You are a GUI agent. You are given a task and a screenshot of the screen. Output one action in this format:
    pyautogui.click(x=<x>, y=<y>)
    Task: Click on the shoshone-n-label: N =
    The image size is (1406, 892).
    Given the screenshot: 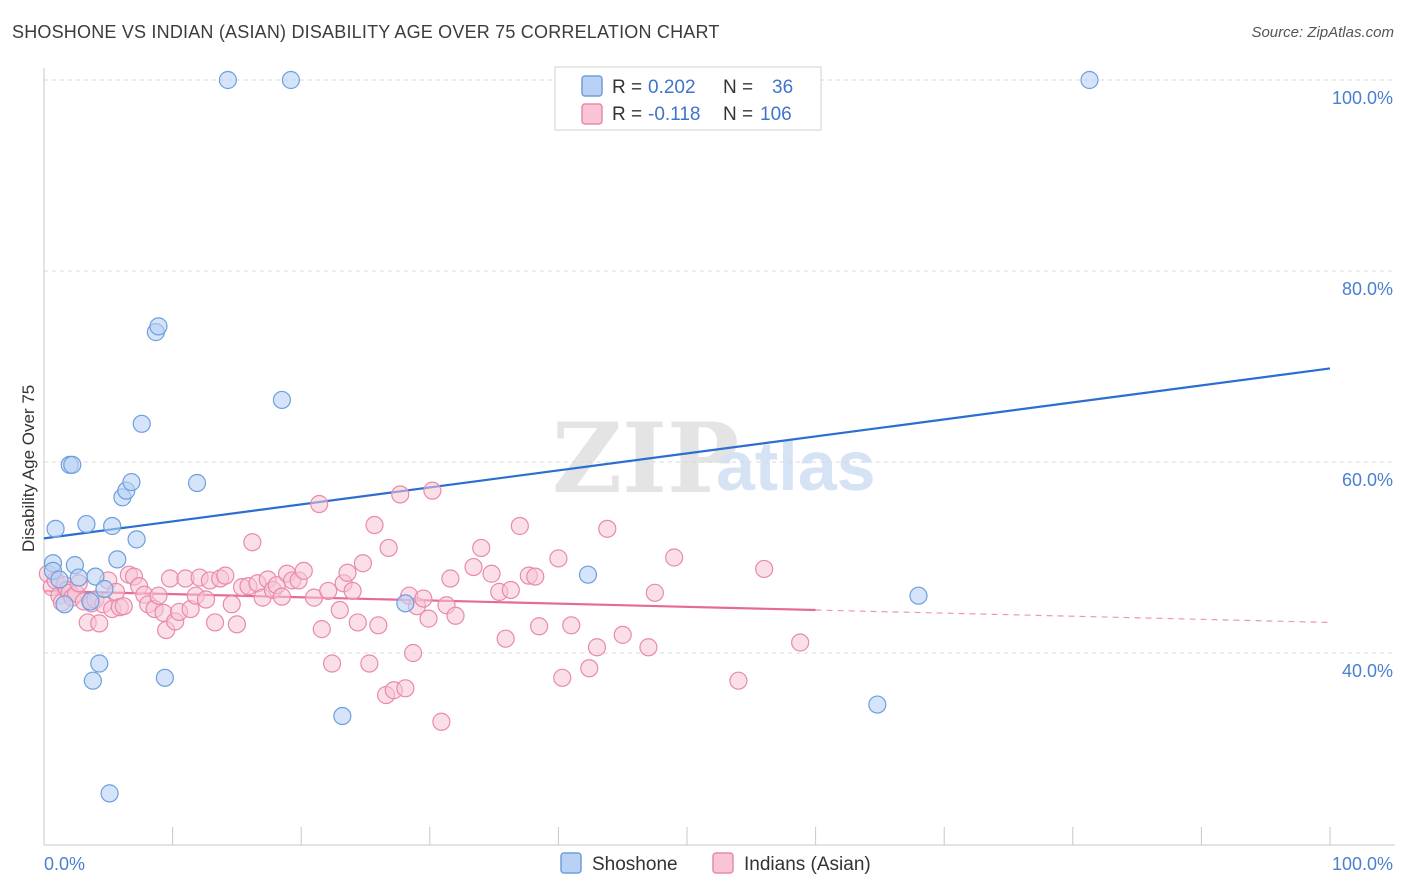 What is the action you would take?
    pyautogui.click(x=738, y=87)
    